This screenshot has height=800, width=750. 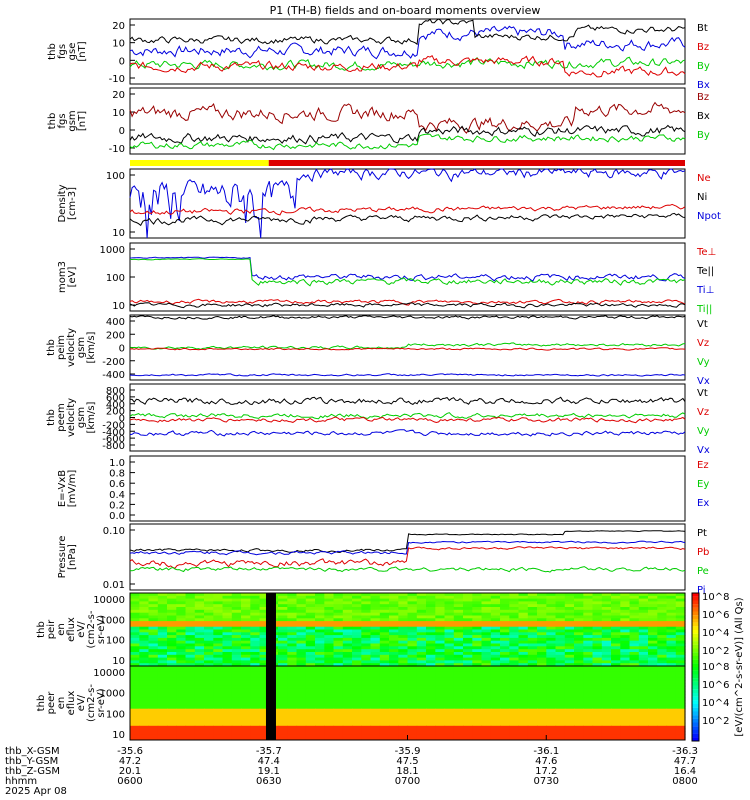 What do you see at coordinates (705, 271) in the screenshot?
I see `legend-te||: Te||` at bounding box center [705, 271].